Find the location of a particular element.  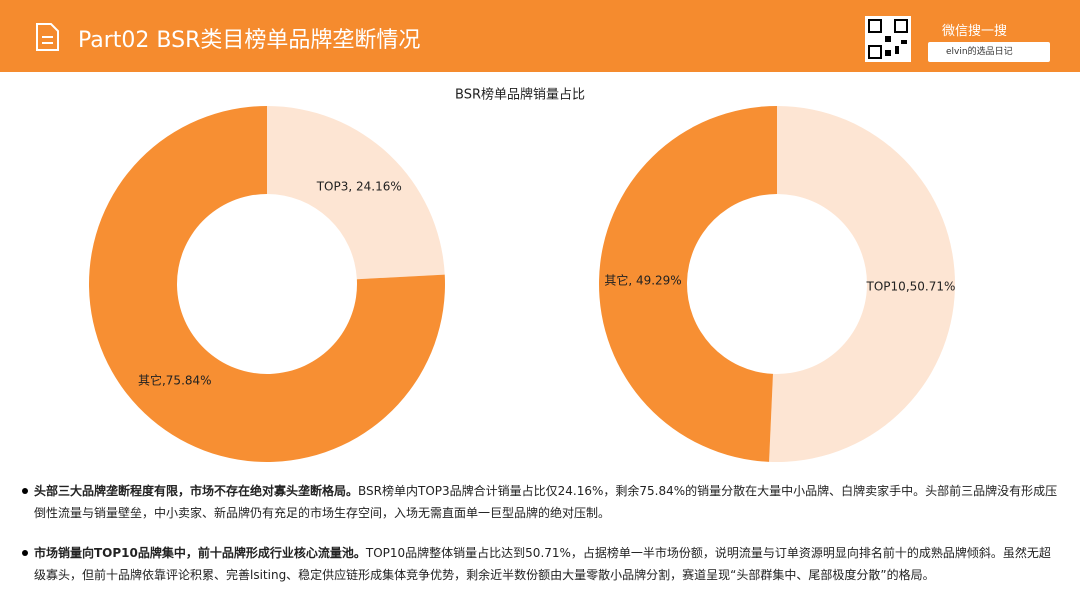

chart-title: BSR榜单品牌销量占比 is located at coordinates (520, 95).